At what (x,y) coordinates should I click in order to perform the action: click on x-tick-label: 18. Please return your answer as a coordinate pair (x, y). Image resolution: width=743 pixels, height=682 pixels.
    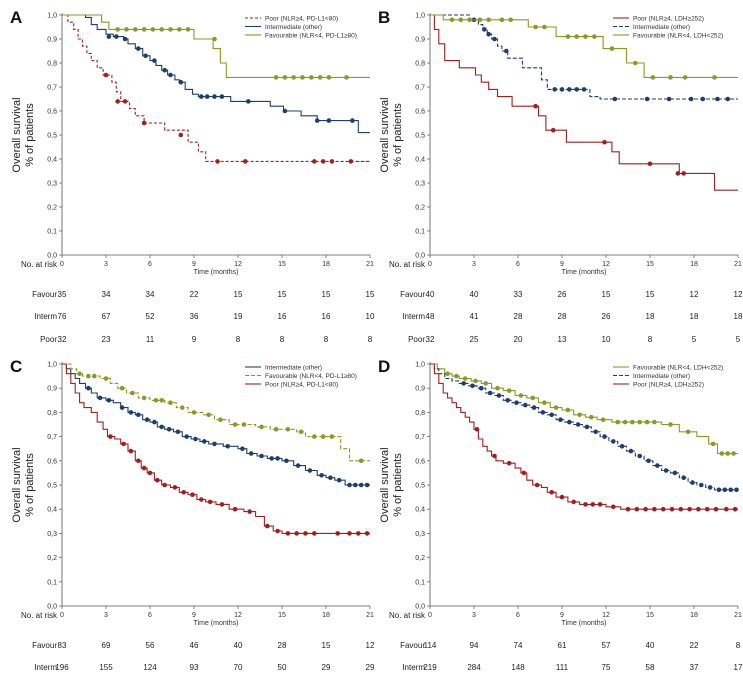
    Looking at the image, I should click on (694, 615).